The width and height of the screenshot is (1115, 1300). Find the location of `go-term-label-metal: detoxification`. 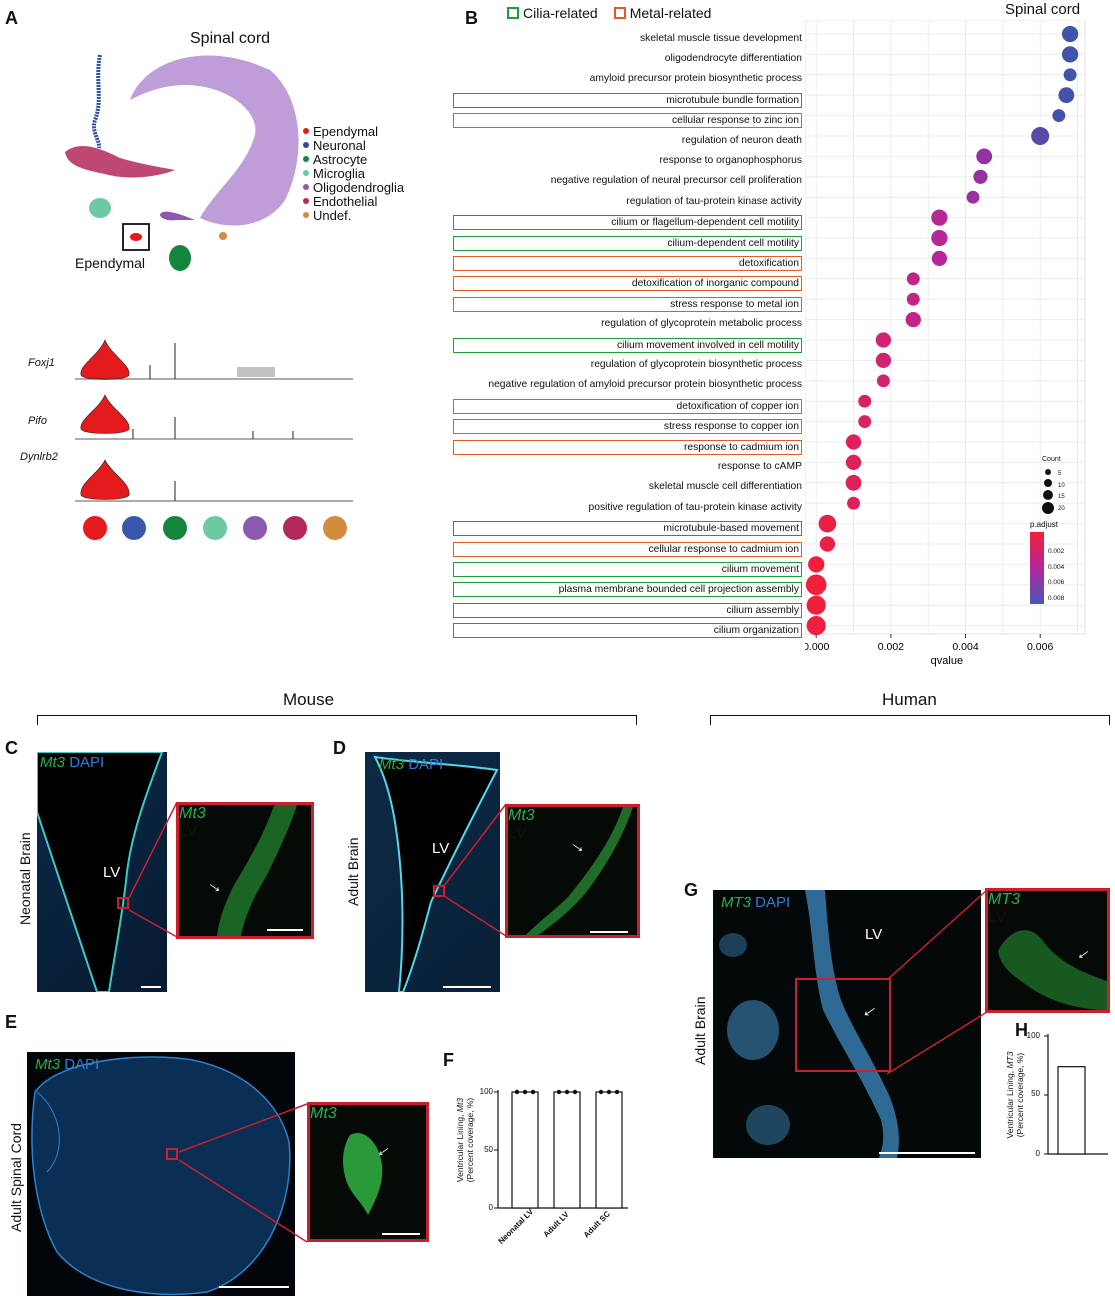

go-term-label-metal: detoxification is located at coordinates (627, 263).